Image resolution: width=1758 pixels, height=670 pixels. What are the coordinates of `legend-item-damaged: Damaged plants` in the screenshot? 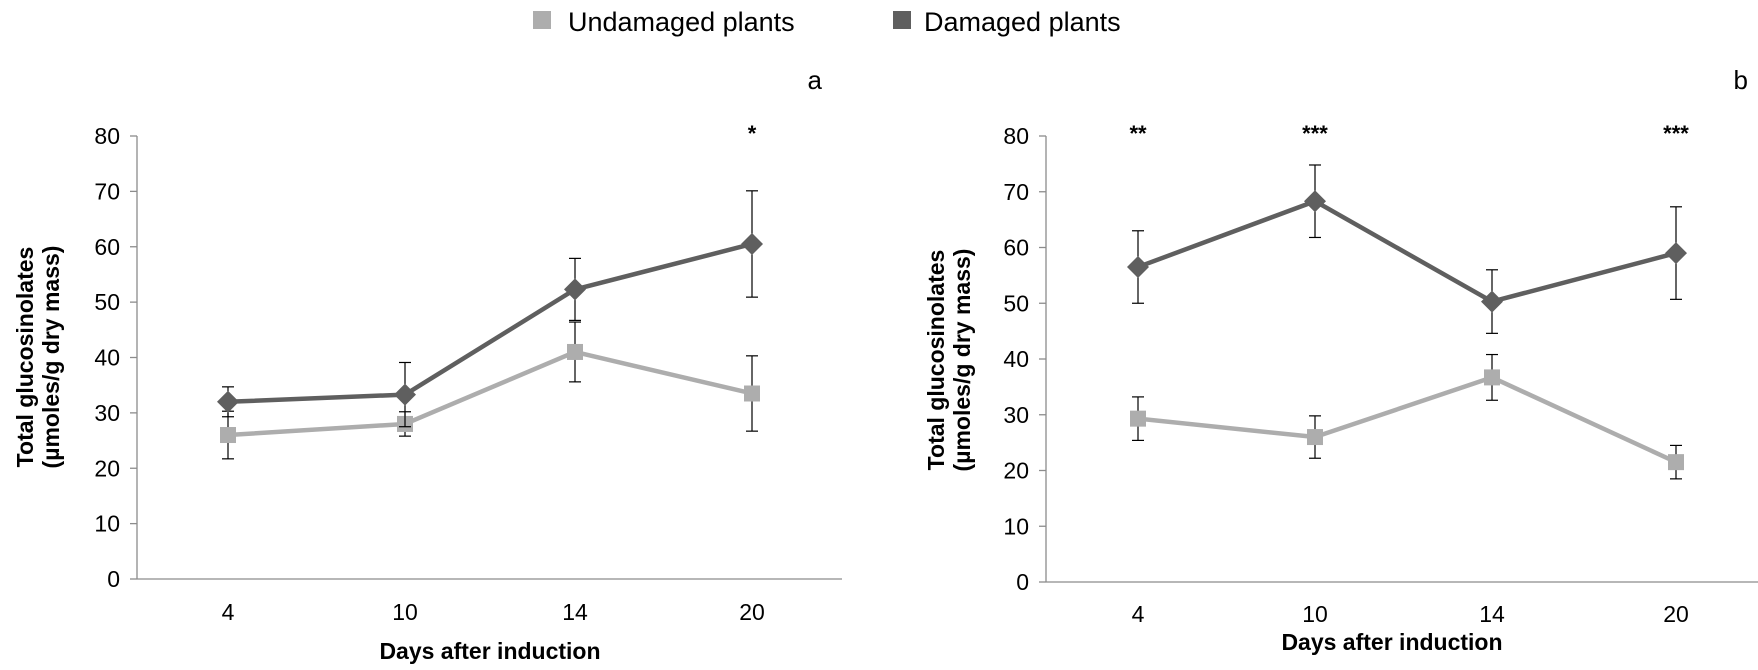 It's located at (1007, 22).